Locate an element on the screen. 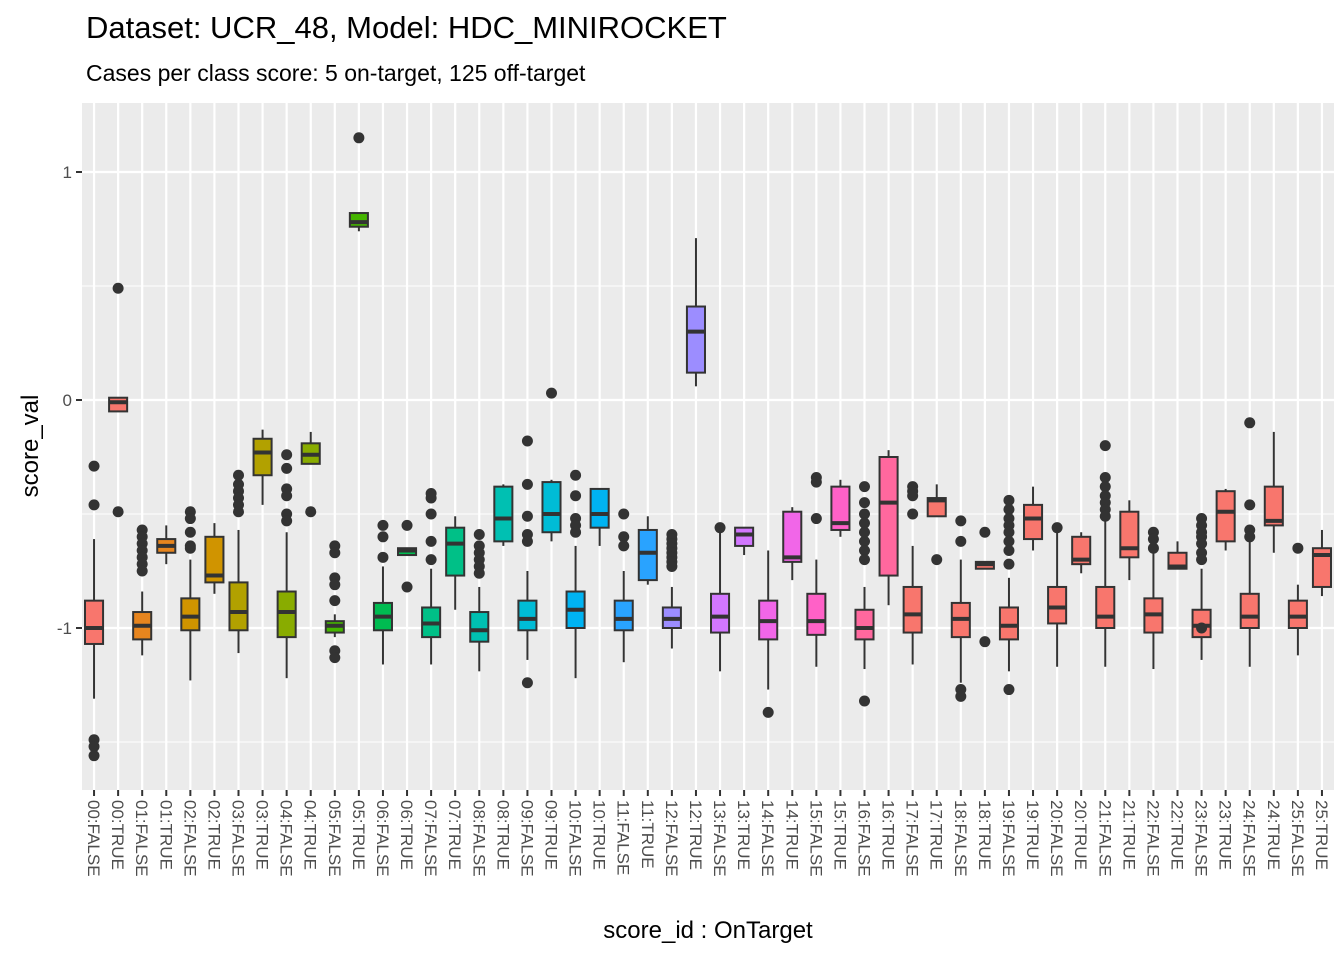 This screenshot has width=1344, height=960. box-16:FALSE is located at coordinates (864, 594).